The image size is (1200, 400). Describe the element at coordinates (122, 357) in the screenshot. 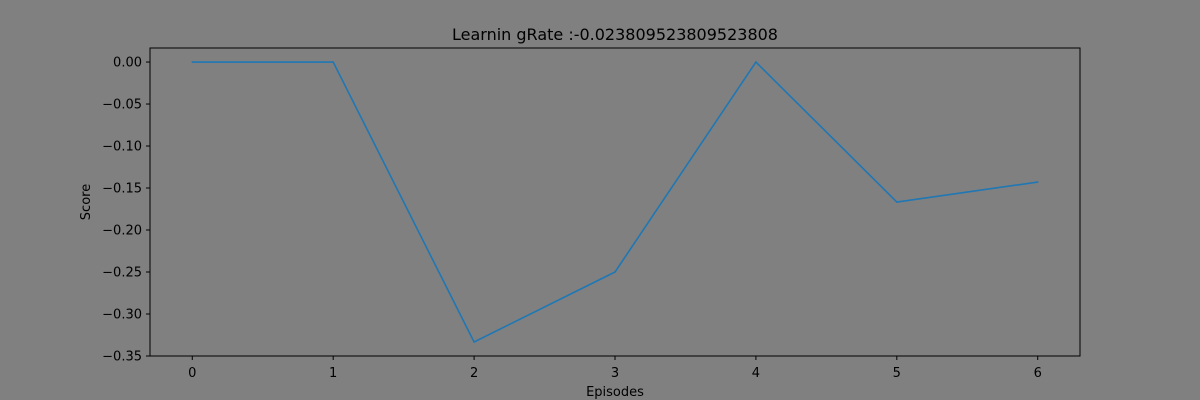

I see `y-tick-label: −0.35` at that location.